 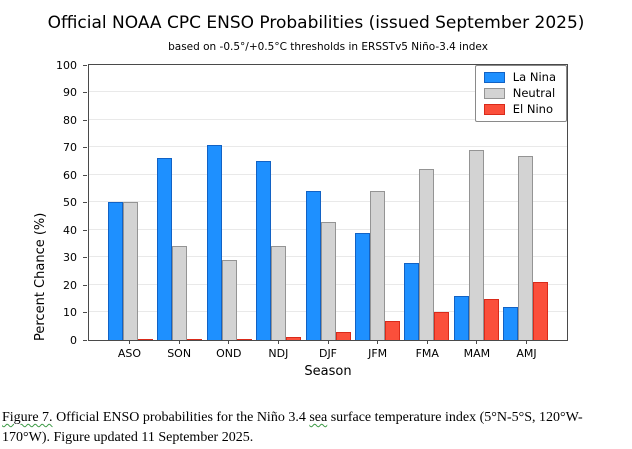 I want to click on x-tick: ASO, so click(x=129, y=350).